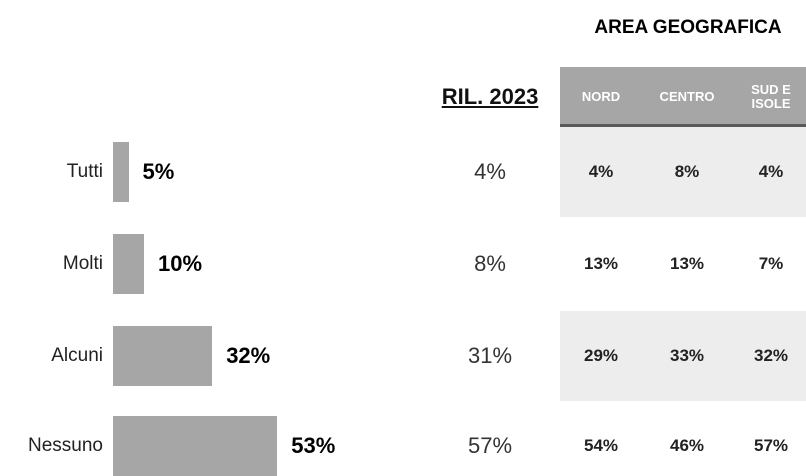 Image resolution: width=806 pixels, height=476 pixels. I want to click on value-label: 5%, so click(158, 171).